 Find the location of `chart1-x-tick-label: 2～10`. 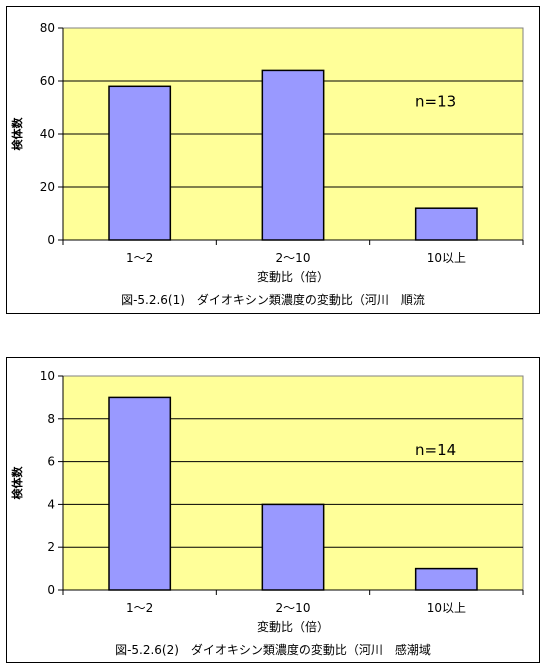

chart1-x-tick-label: 2～10 is located at coordinates (293, 258).